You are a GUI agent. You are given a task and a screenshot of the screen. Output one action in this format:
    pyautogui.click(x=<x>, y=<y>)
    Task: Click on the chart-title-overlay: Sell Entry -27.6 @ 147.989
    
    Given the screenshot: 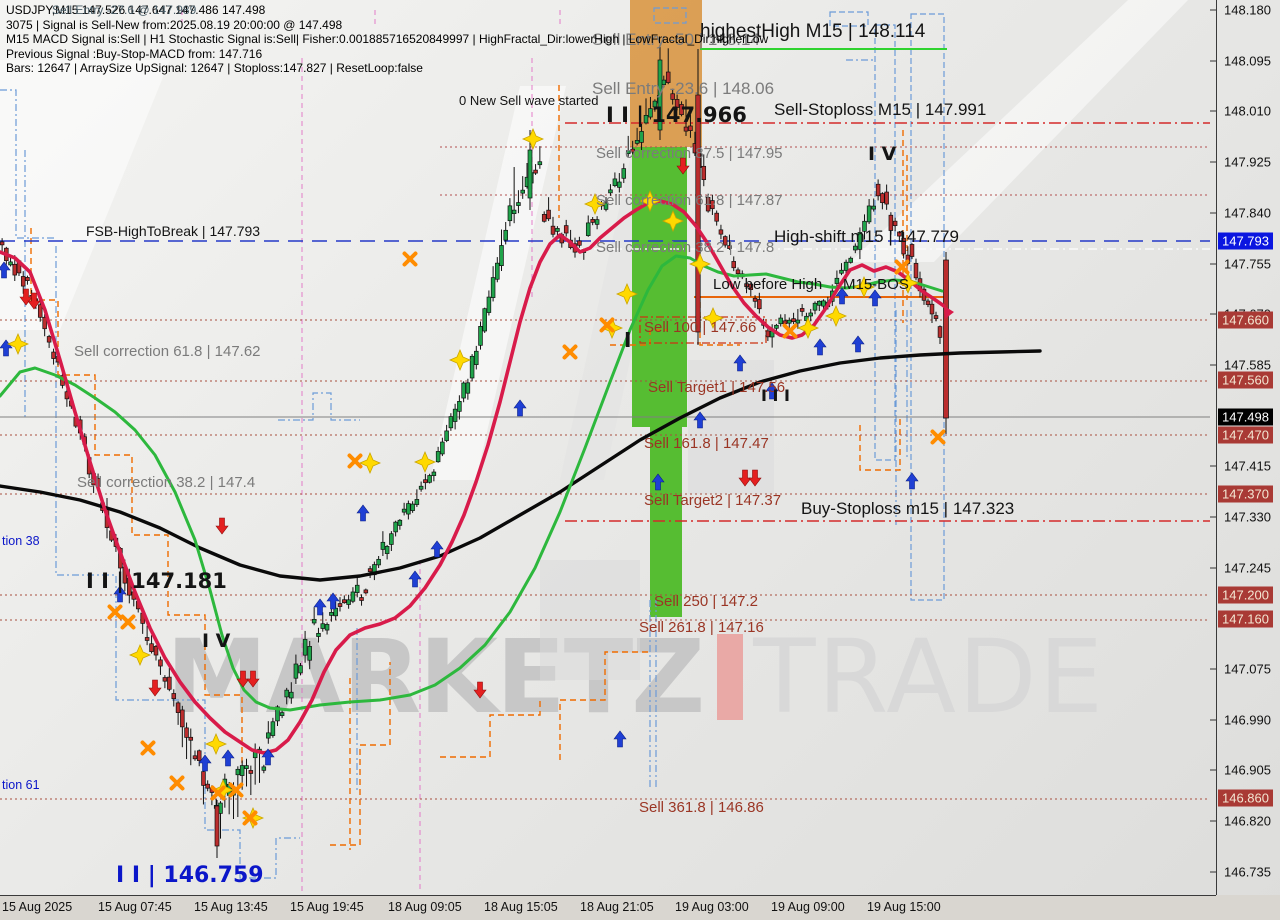 What is the action you would take?
    pyautogui.click(x=124, y=10)
    